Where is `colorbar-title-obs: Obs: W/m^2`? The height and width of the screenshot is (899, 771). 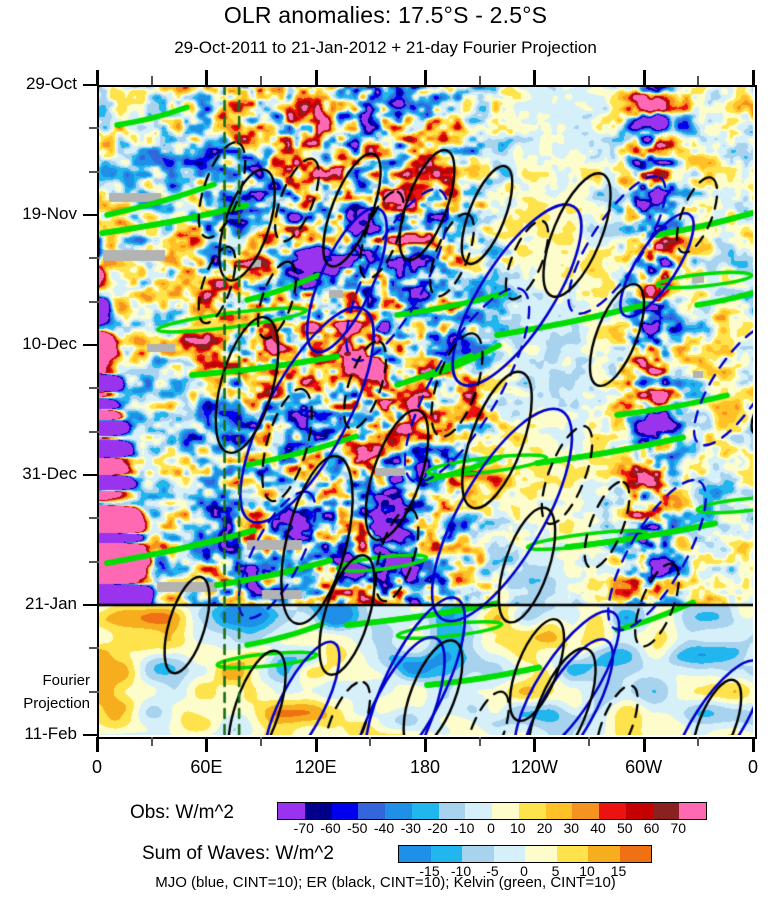
colorbar-title-obs: Obs: W/m^2 is located at coordinates (182, 812).